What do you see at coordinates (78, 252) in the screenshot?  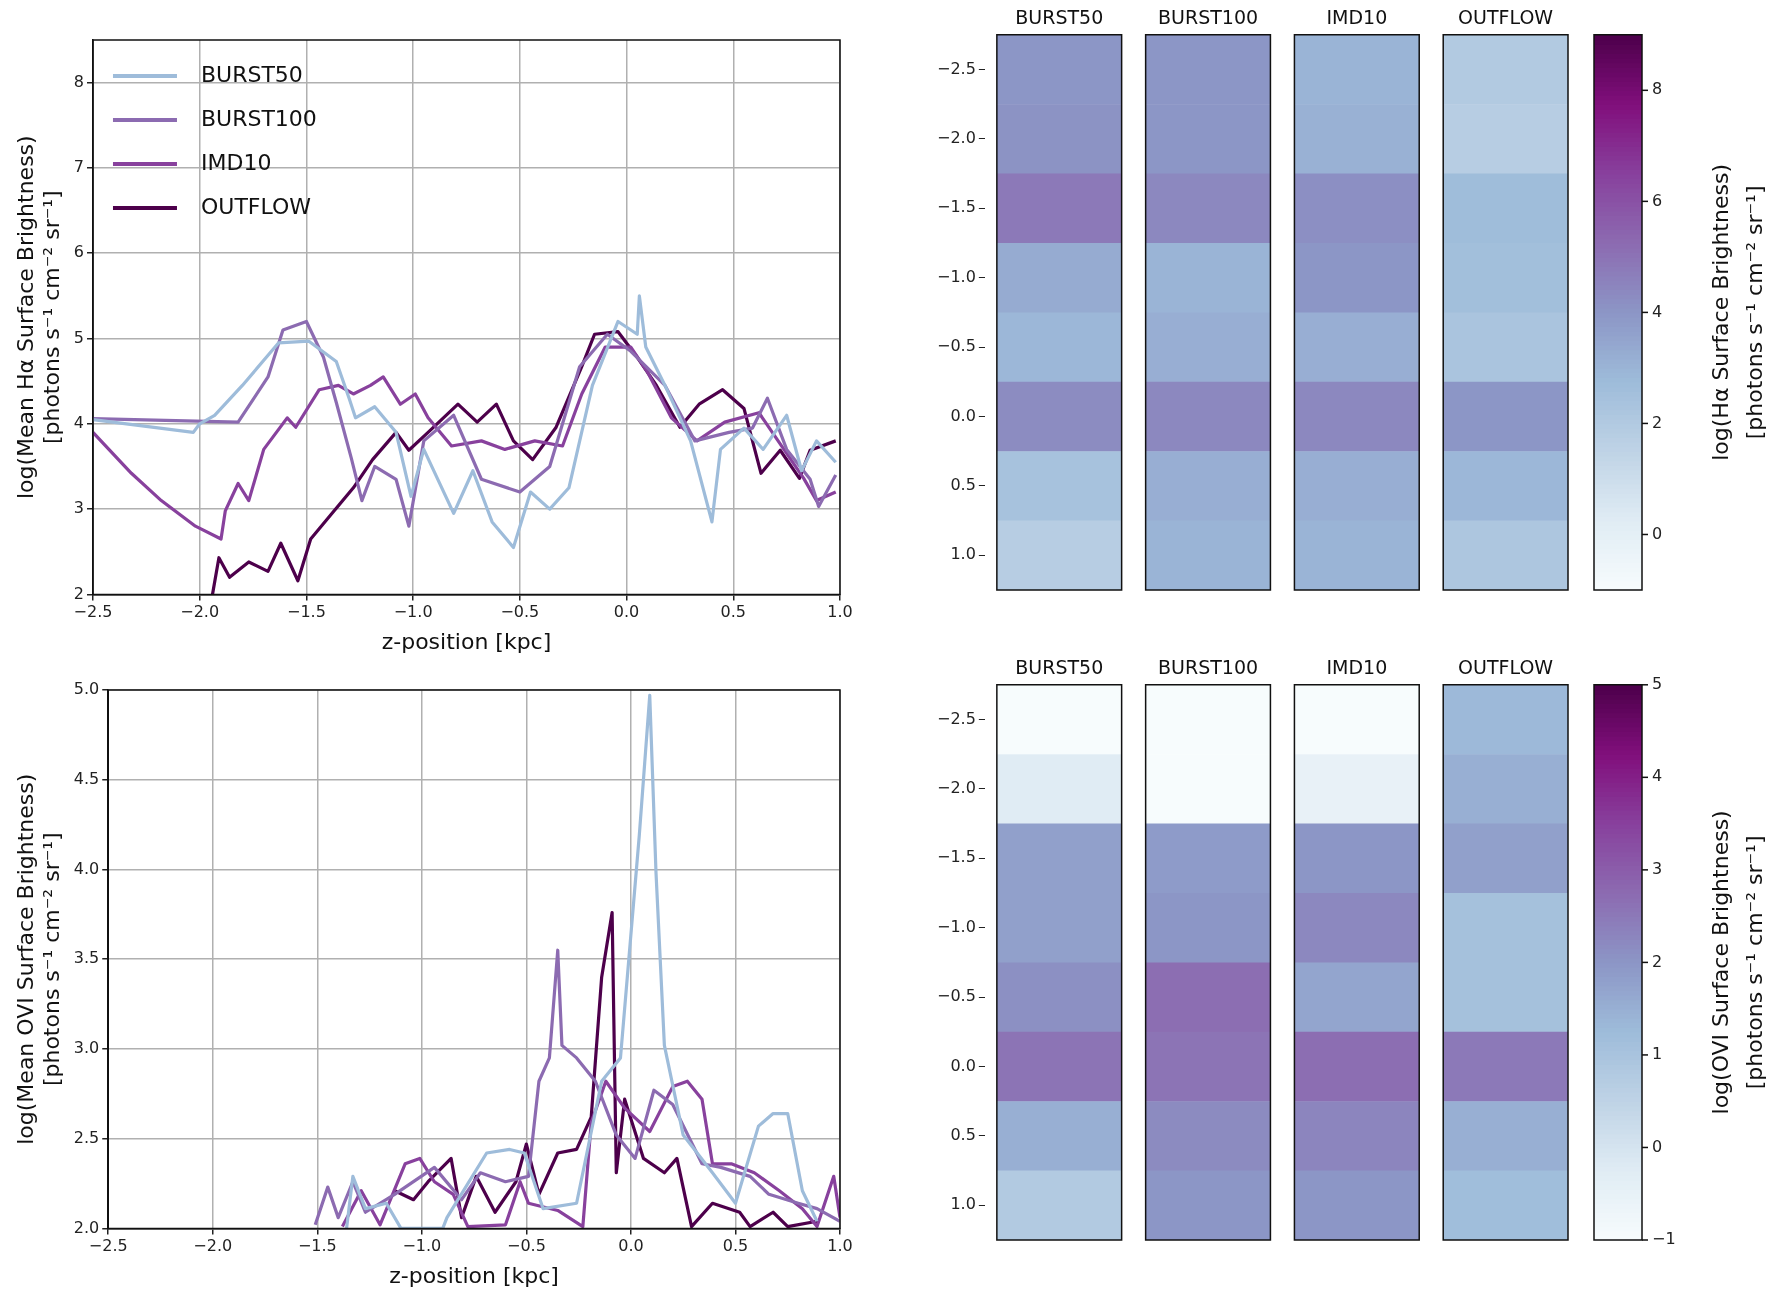 I see `y-tick-label: 6` at bounding box center [78, 252].